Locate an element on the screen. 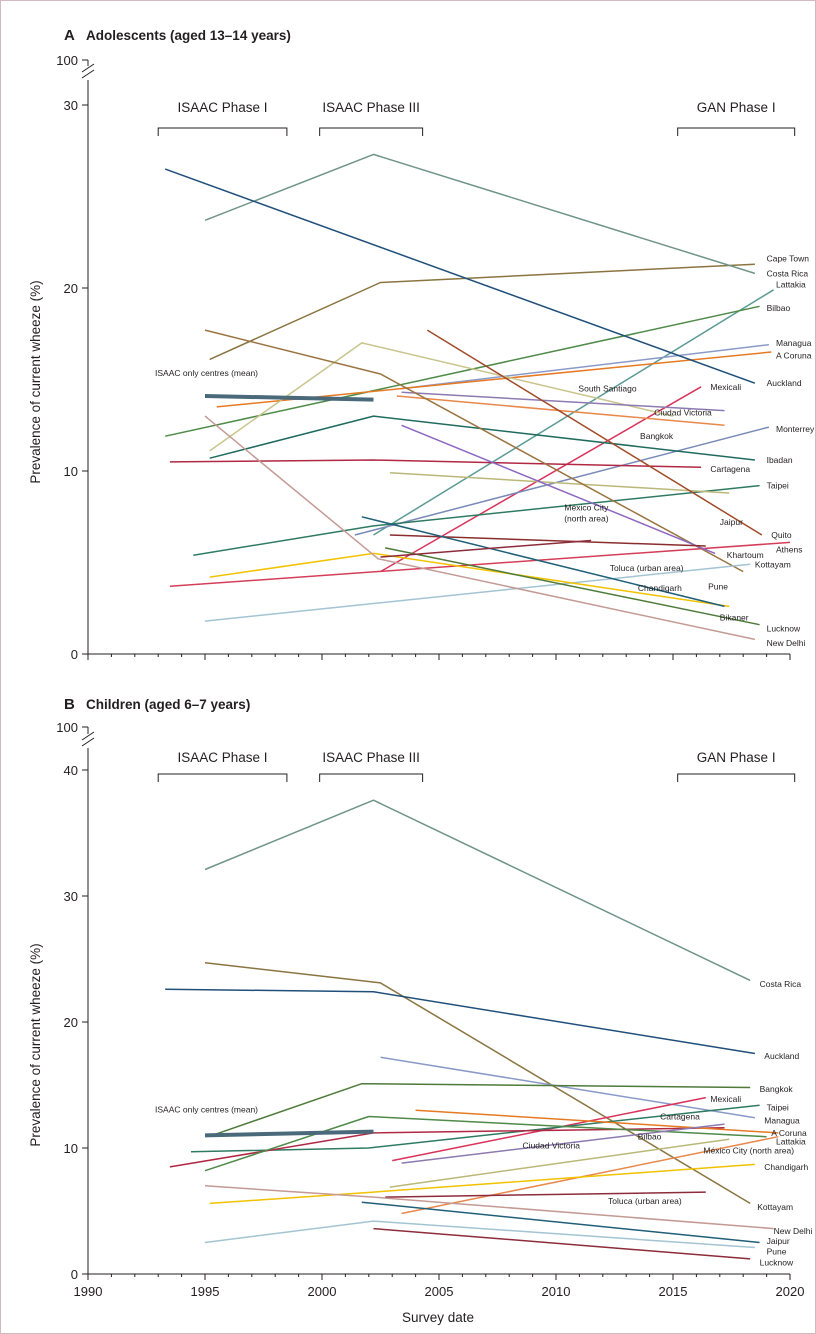 This screenshot has width=816, height=1334. series-line-taipei is located at coordinates (476, 520).